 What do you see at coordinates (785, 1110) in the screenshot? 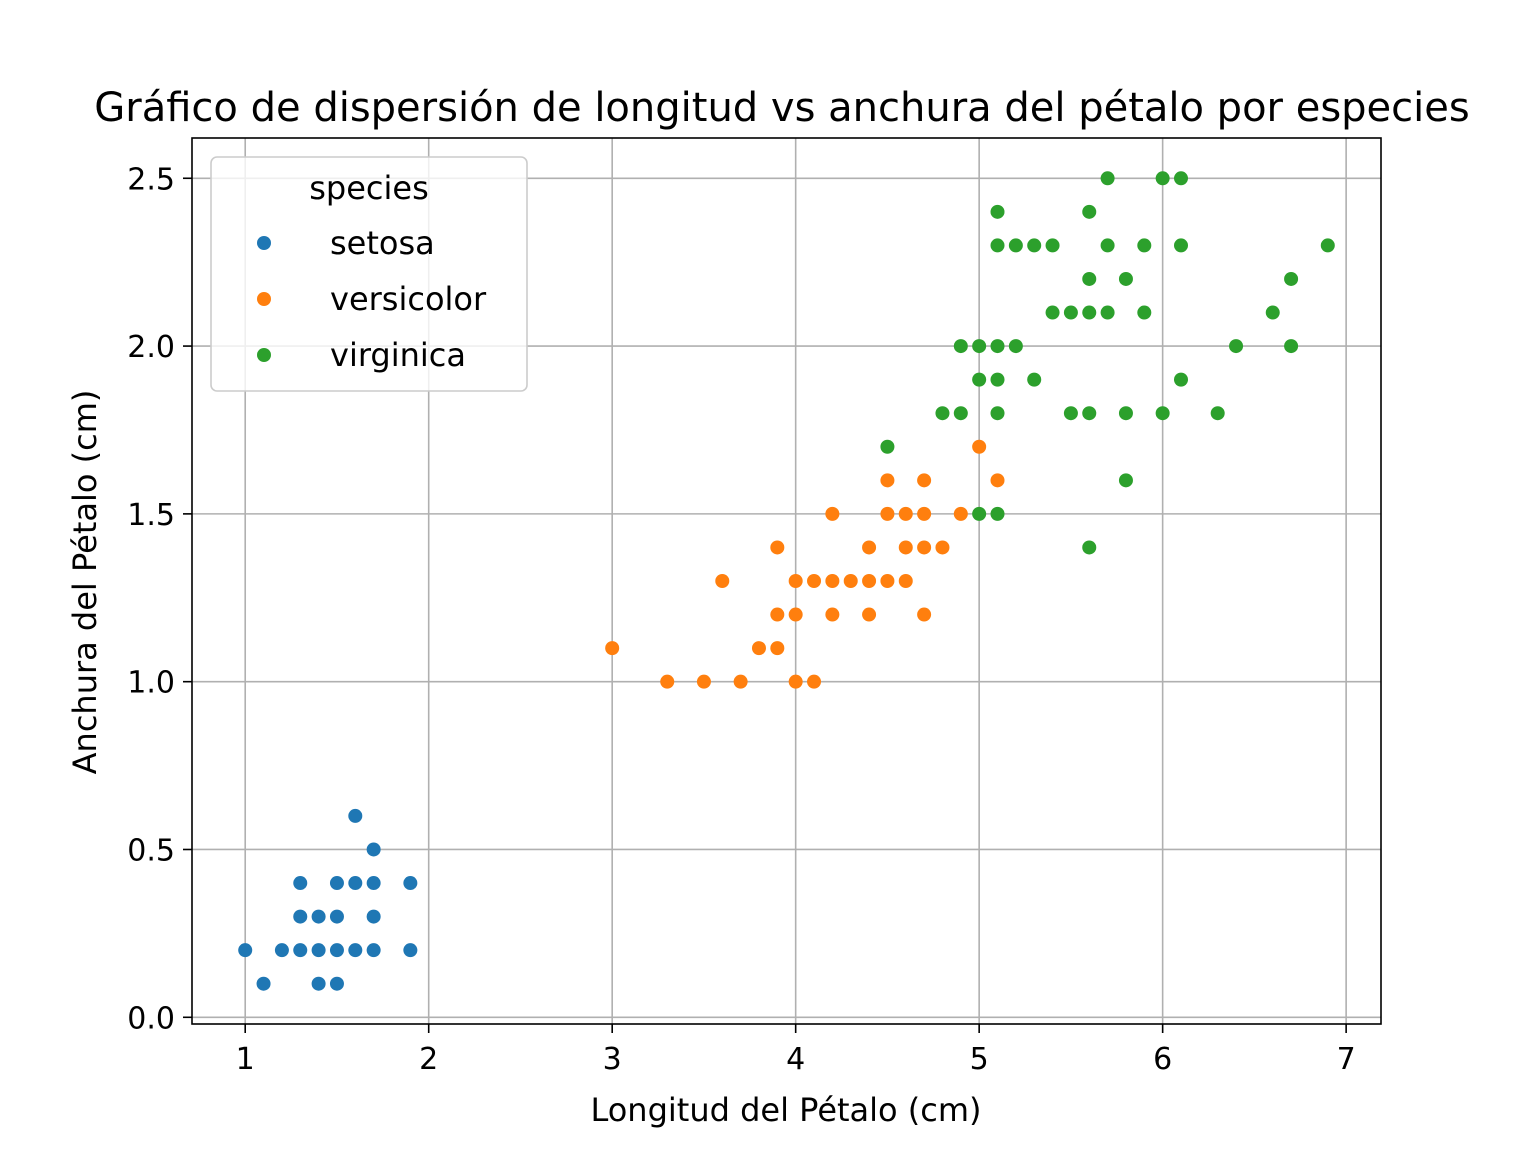
I see `x-axis-label: Longitud del Pétalo (cm)` at bounding box center [785, 1110].